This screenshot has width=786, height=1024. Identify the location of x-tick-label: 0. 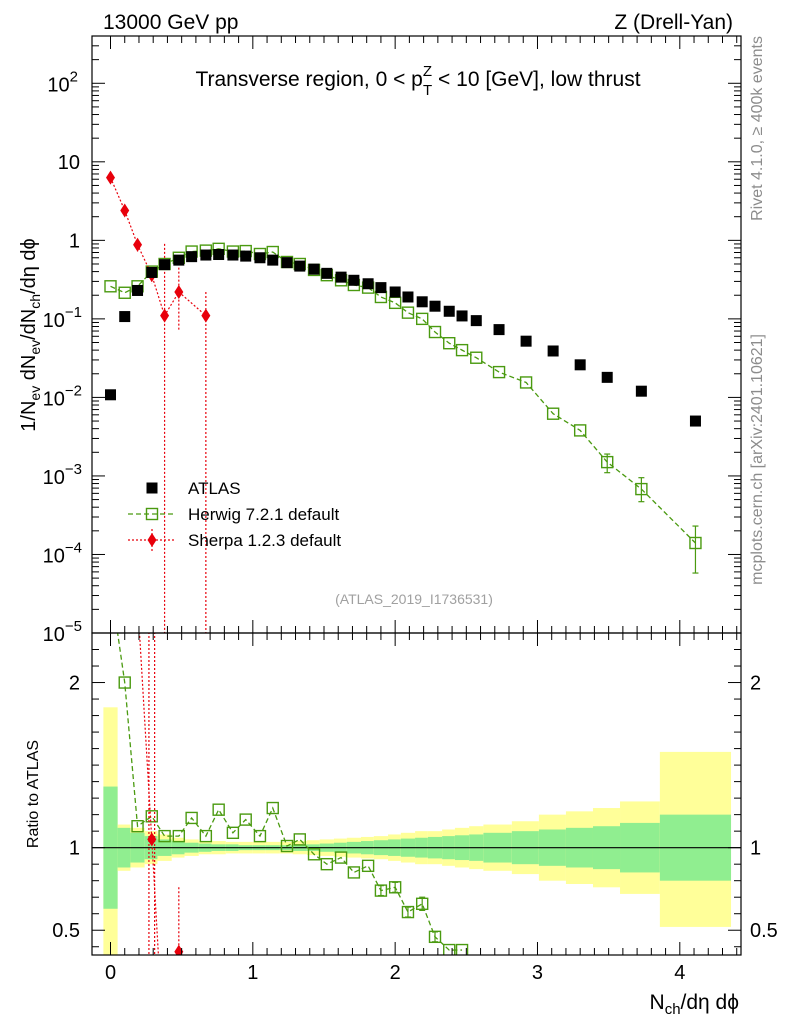
(110, 973).